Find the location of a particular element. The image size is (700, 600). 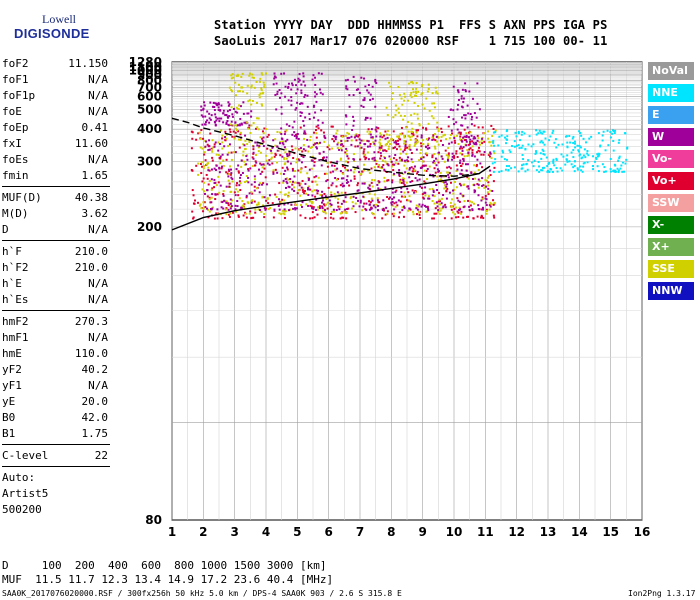

y-tick-label: 700 is located at coordinates (149, 87).